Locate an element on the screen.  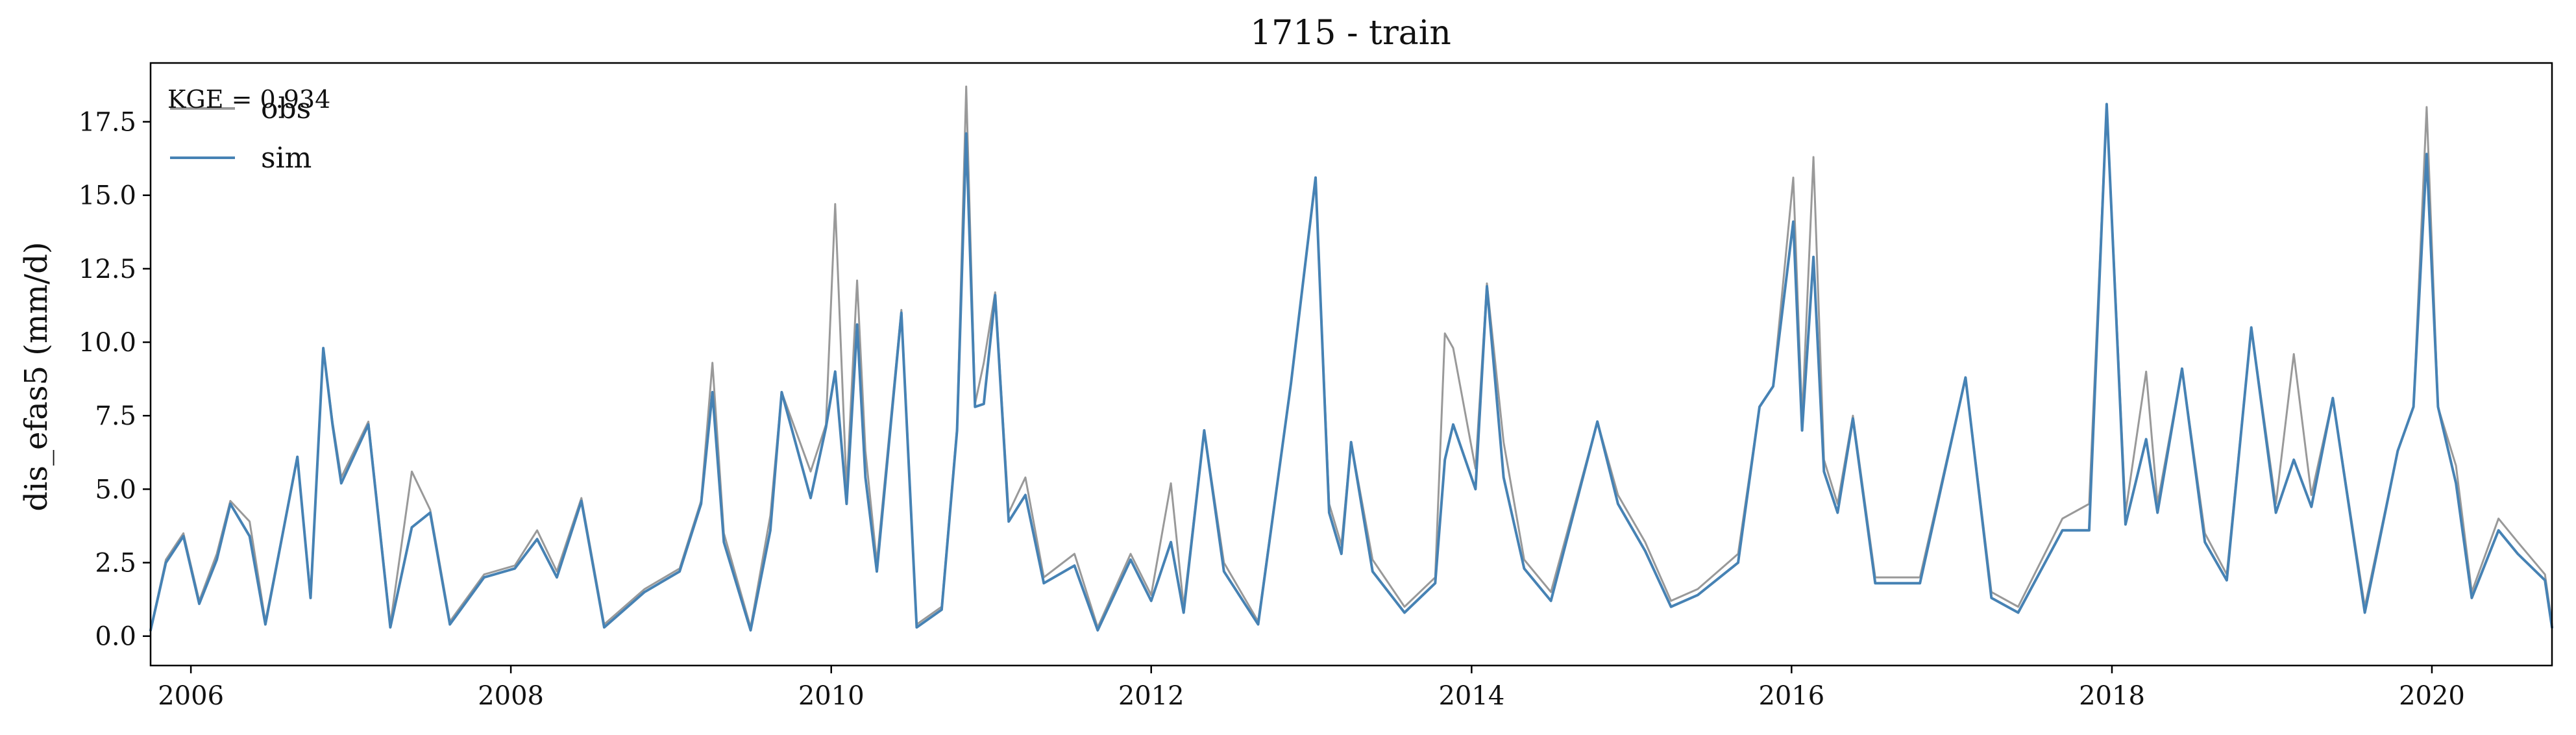
legend: obs sim is located at coordinates (241, 133).